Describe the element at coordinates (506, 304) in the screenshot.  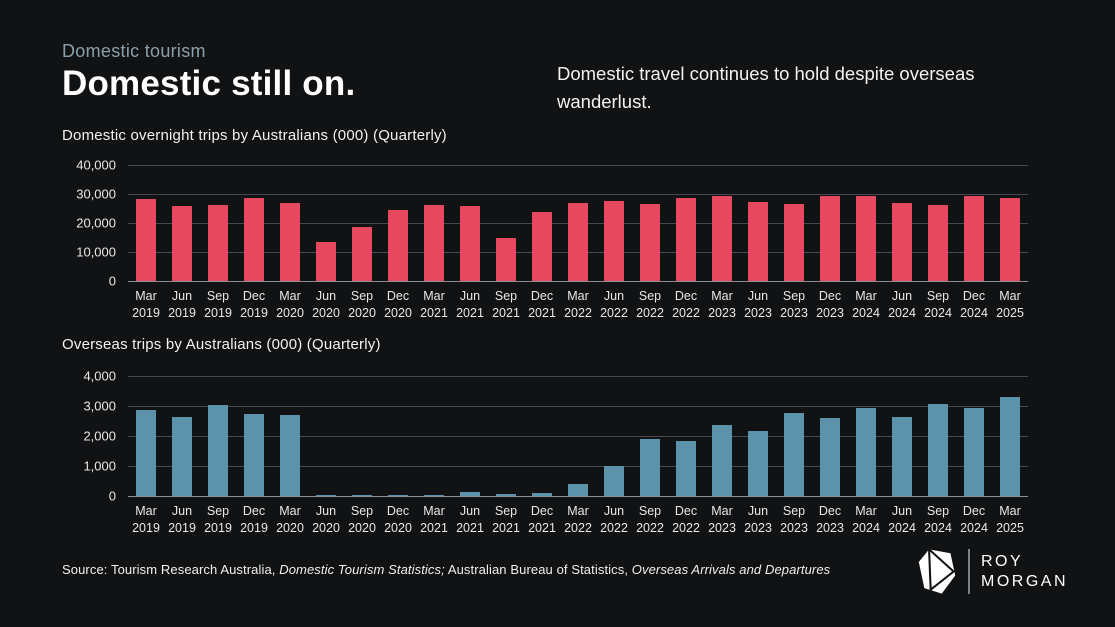
I see `x-tick-label: Sep 2021` at that location.